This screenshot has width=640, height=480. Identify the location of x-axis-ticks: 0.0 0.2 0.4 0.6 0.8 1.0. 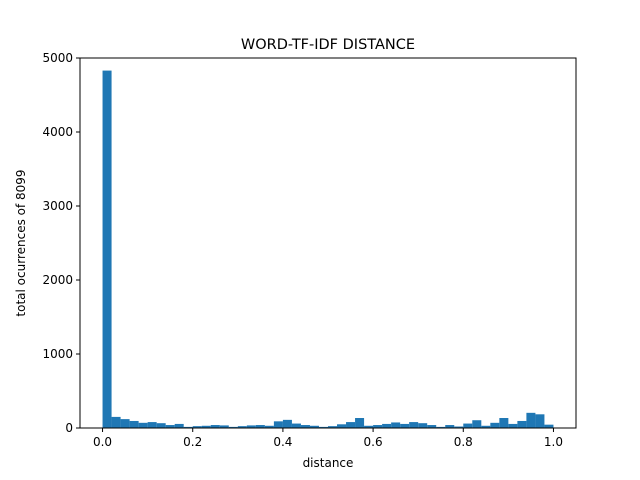
(328, 438).